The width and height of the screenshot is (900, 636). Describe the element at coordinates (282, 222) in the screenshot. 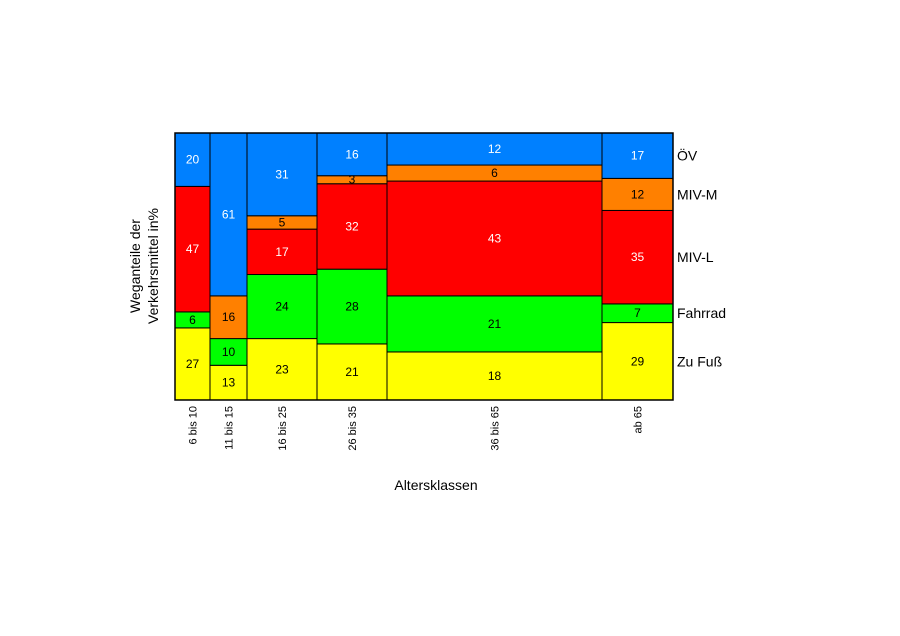

I see `value-label-16-bis-25-miv-m: 5` at that location.